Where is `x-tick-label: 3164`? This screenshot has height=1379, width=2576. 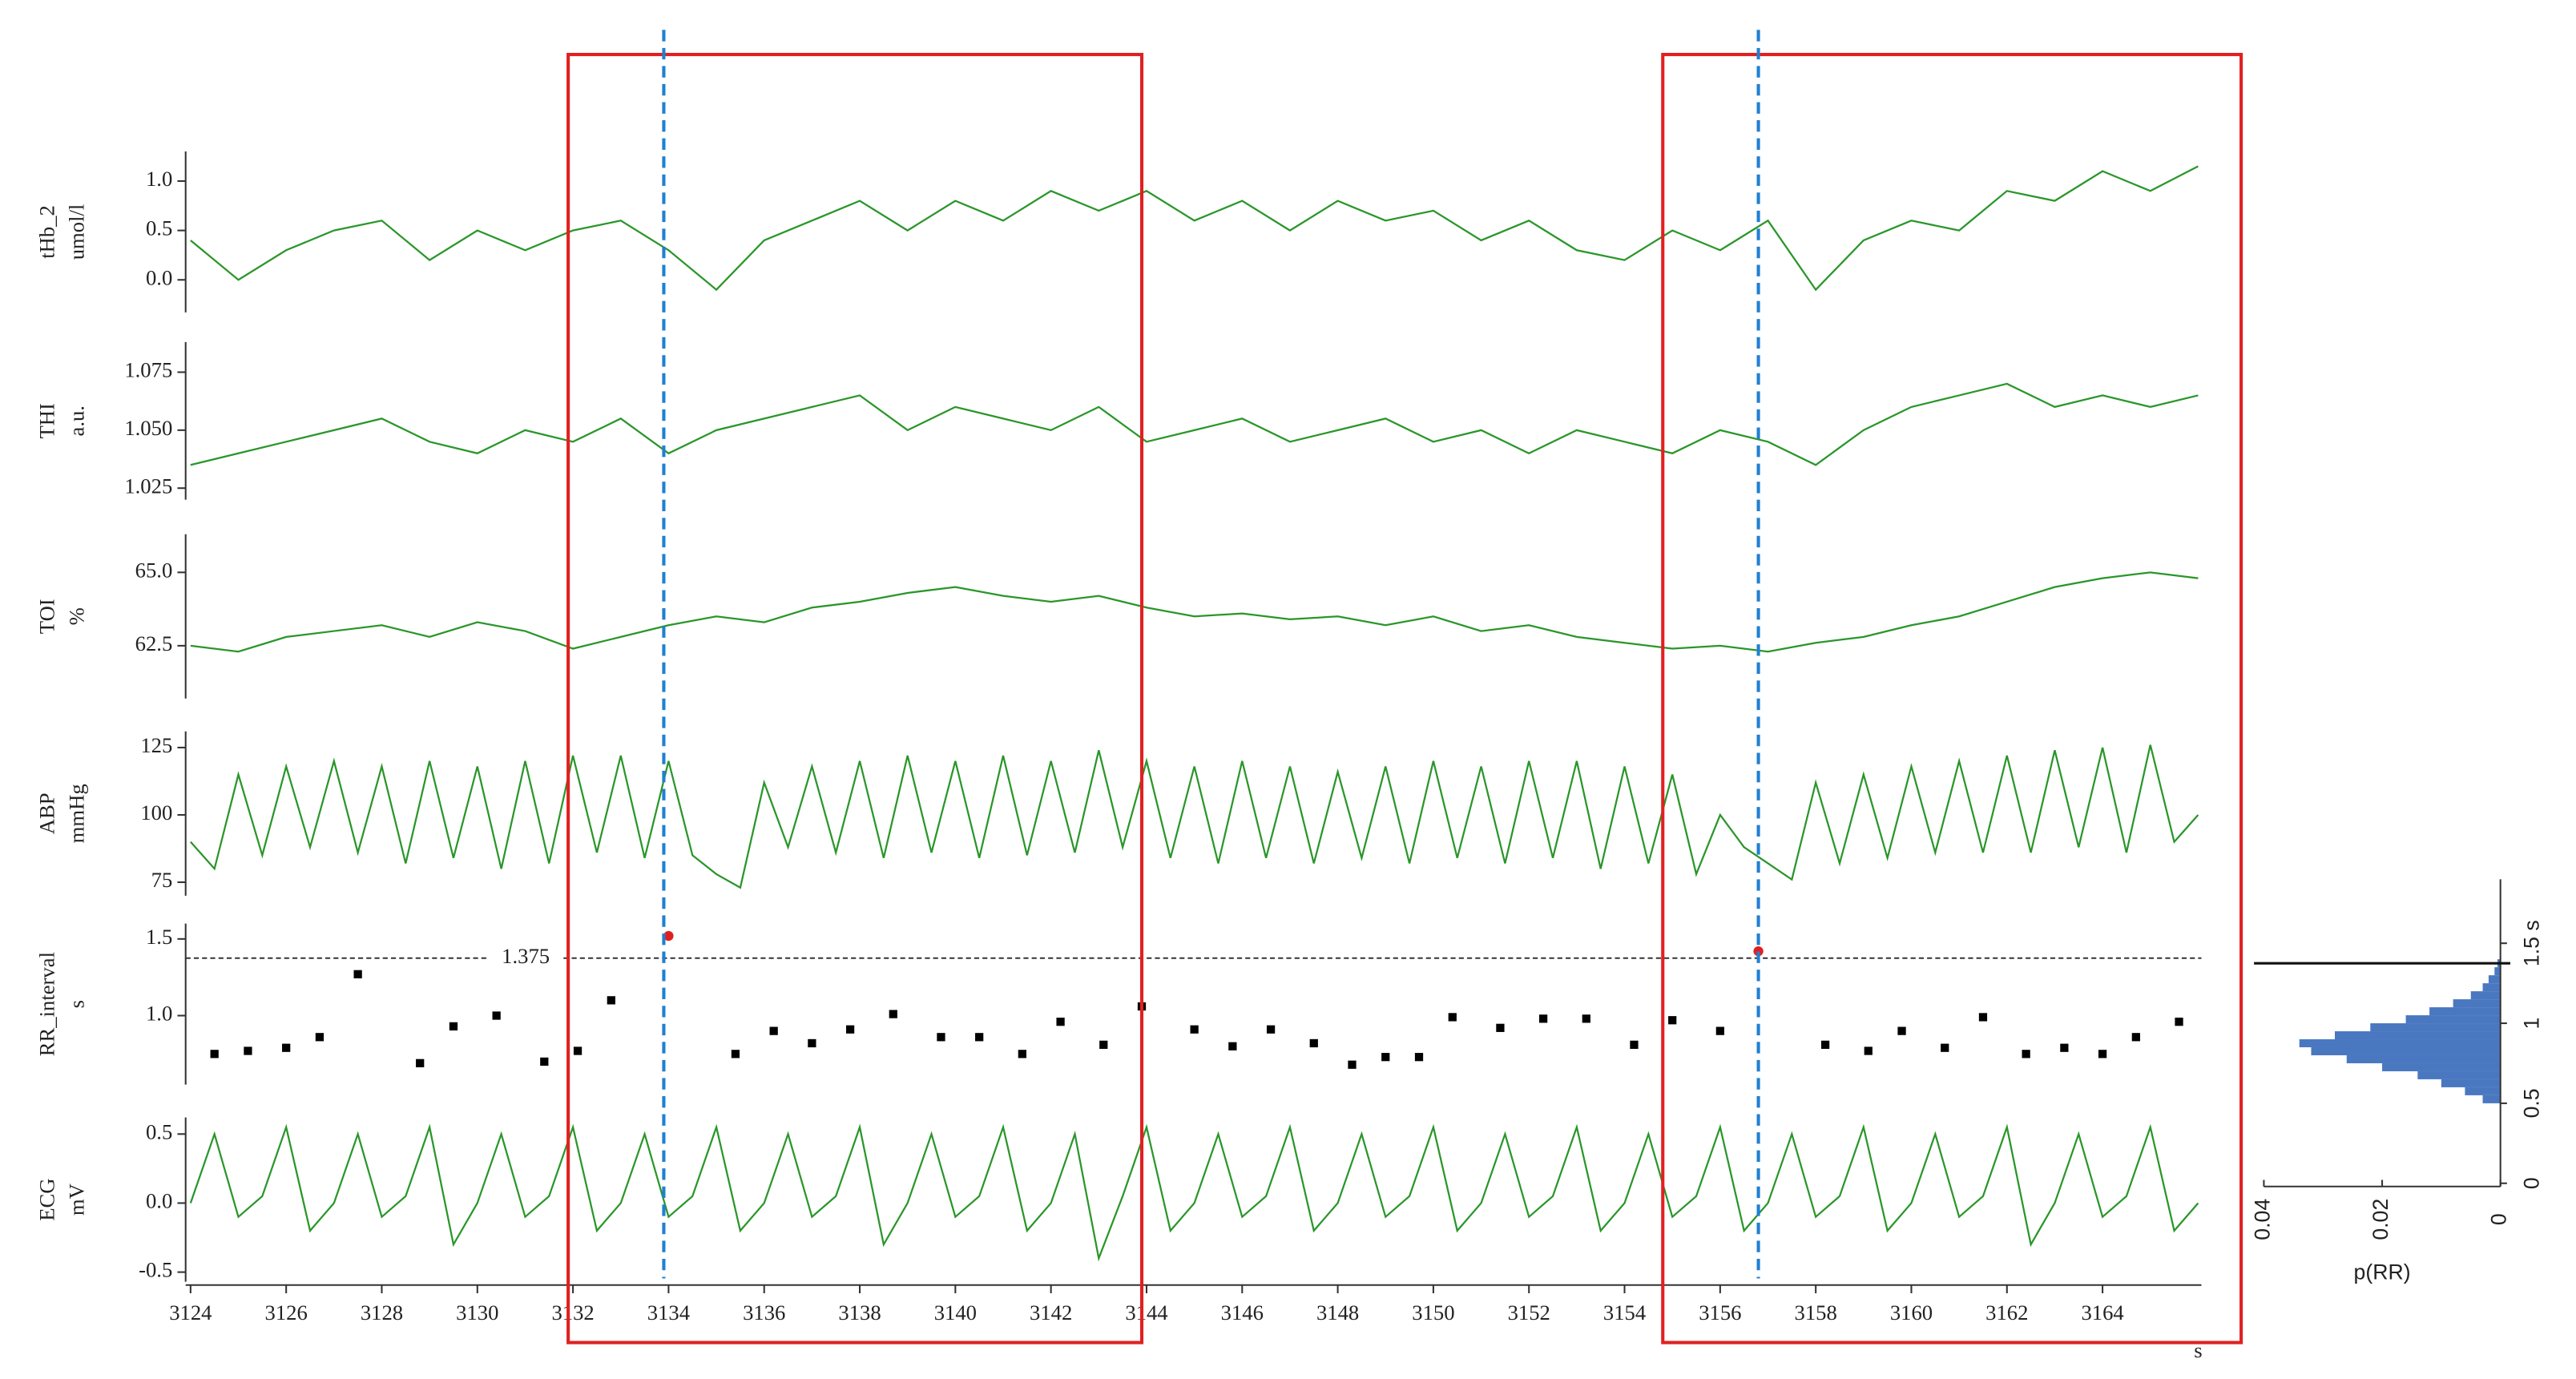
x-tick-label: 3164 is located at coordinates (2102, 1312).